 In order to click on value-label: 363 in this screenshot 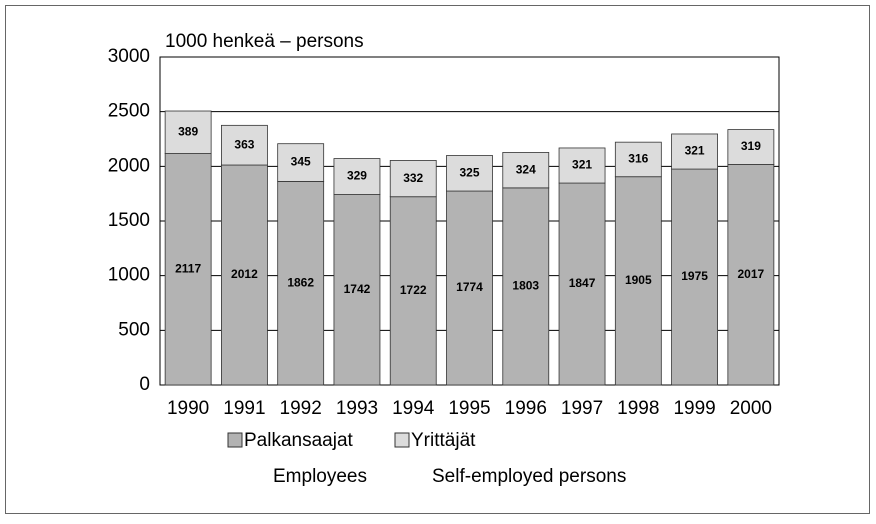, I will do `click(244, 144)`.